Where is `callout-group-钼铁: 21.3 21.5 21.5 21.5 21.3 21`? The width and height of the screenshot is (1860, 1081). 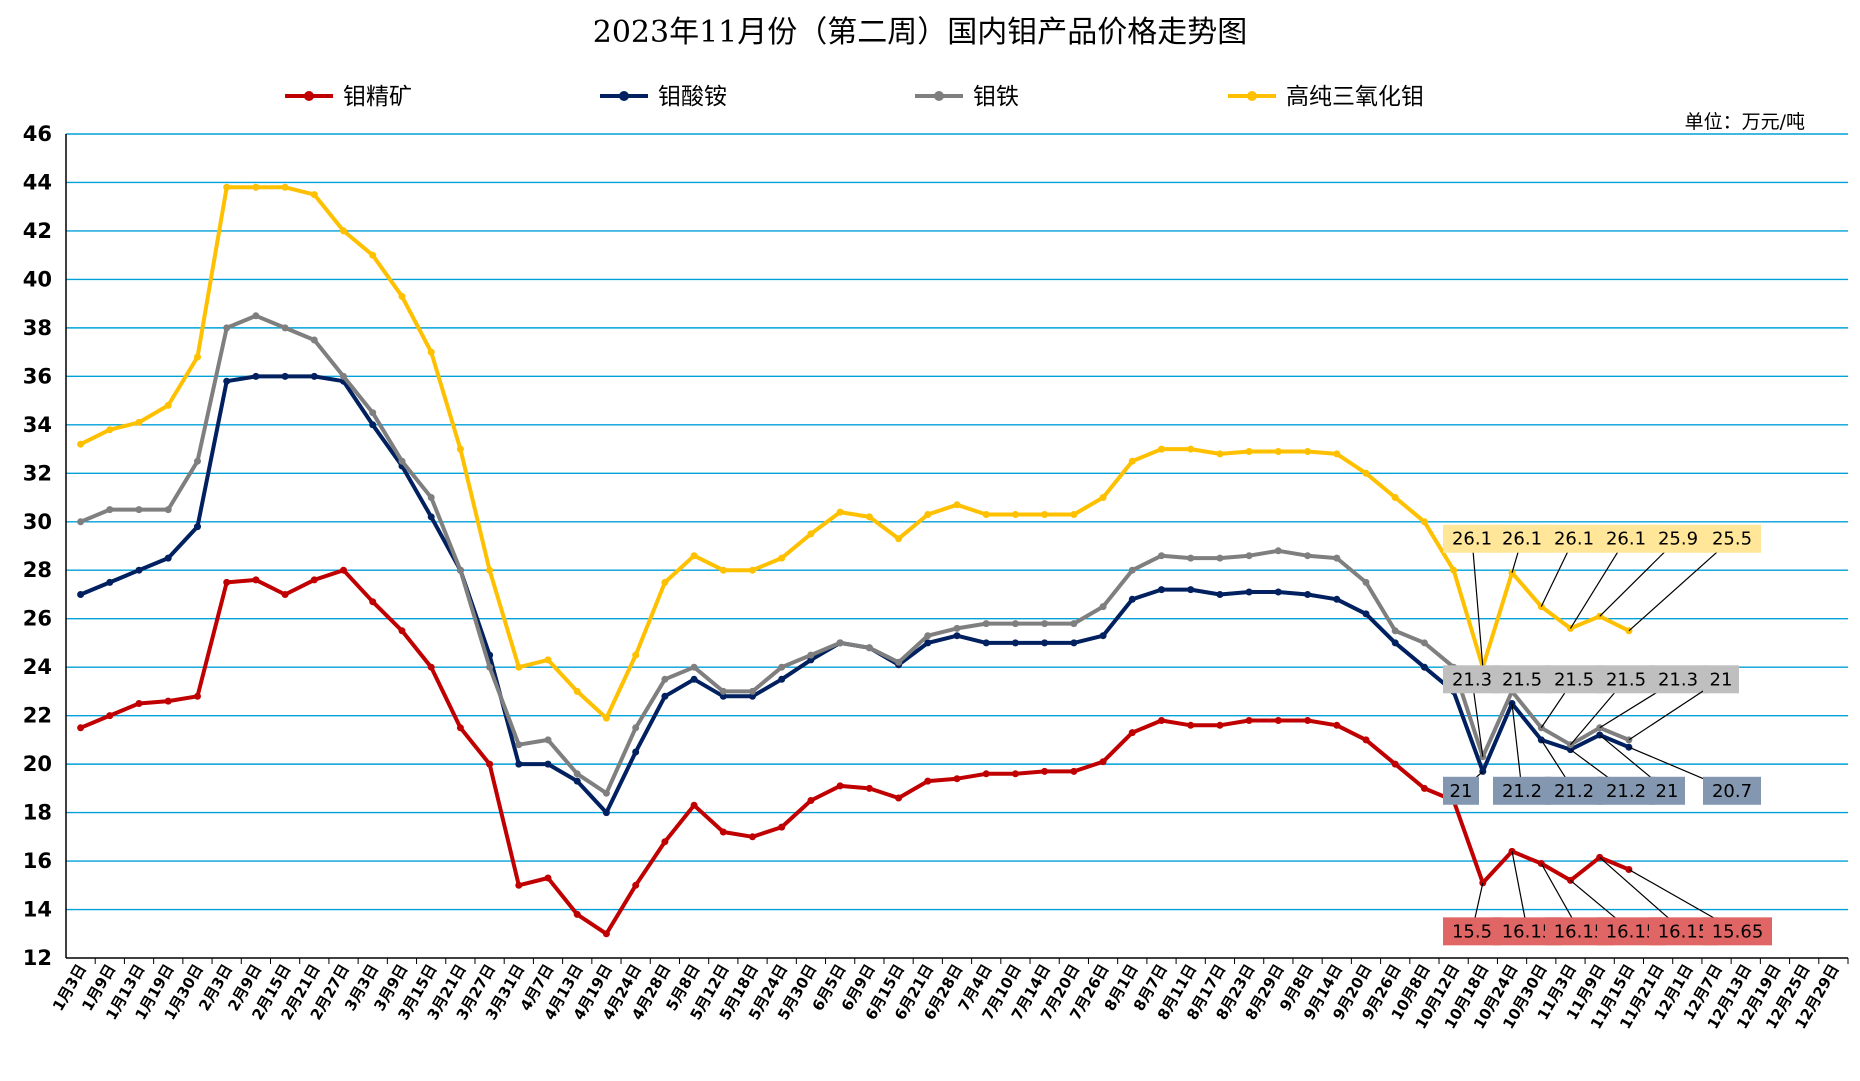
callout-group-钼铁: 21.3 21.5 21.5 21.5 21.3 21 is located at coordinates (1591, 711).